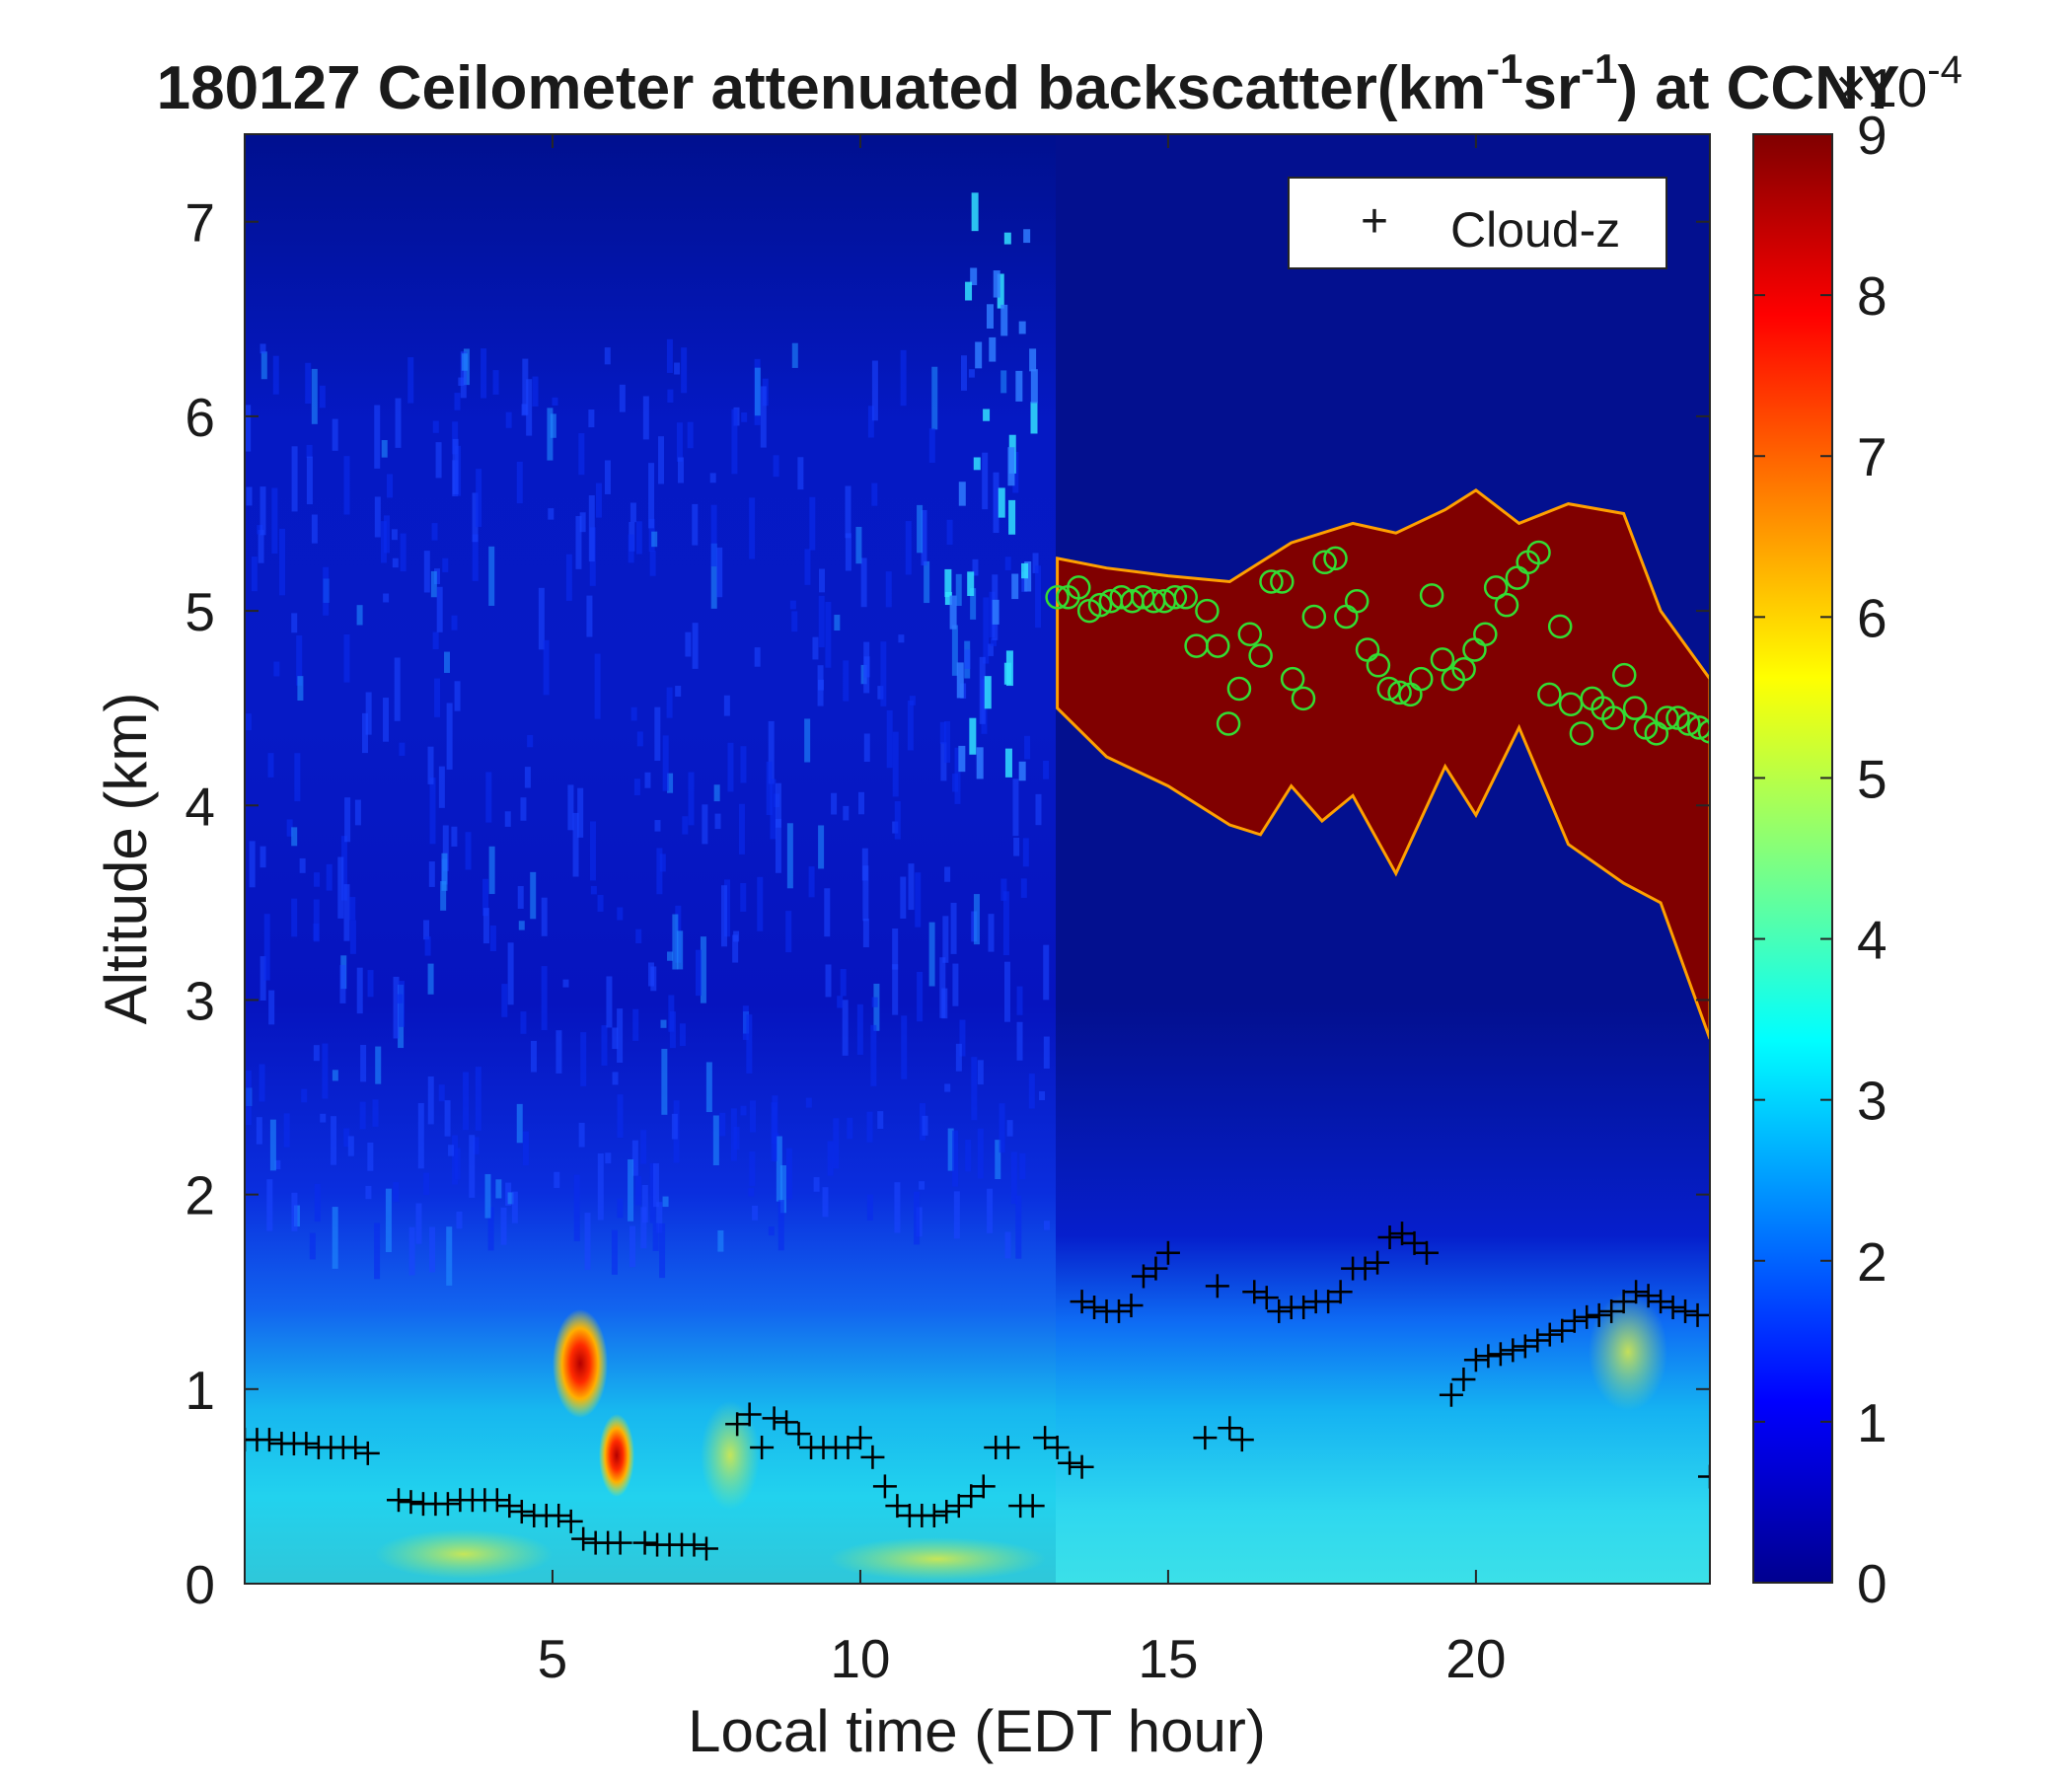 This screenshot has width=2072, height=1781. I want to click on cloud-top-circles, so click(1378, 643).